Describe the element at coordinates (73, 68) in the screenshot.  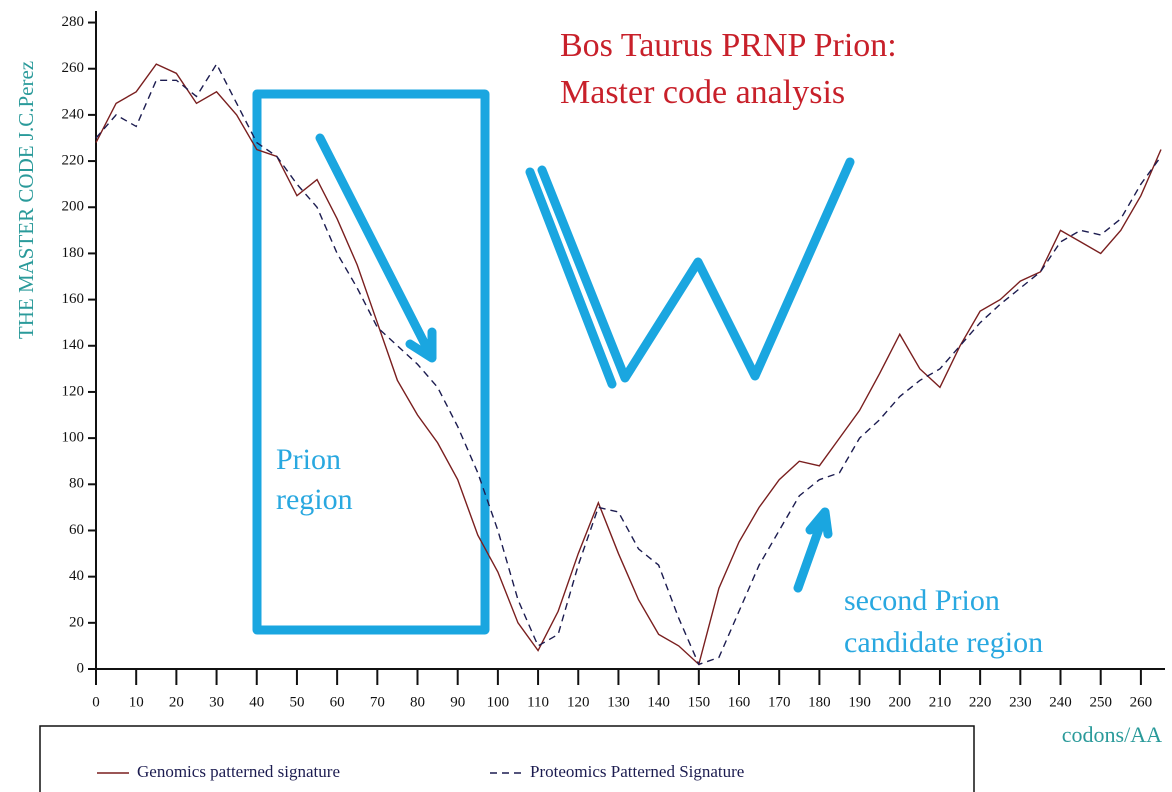
I see `y-tick-label: 260` at that location.